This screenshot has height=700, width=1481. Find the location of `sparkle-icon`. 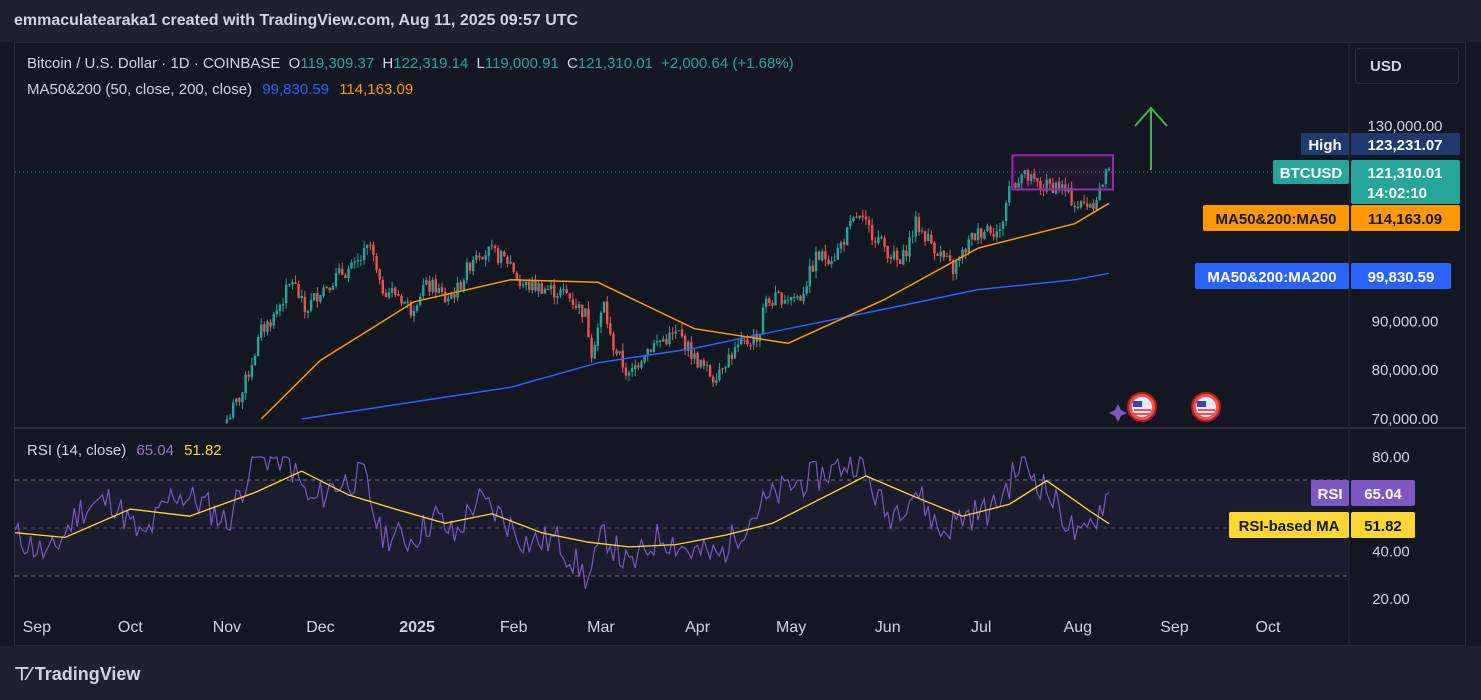

sparkle-icon is located at coordinates (1118, 413).